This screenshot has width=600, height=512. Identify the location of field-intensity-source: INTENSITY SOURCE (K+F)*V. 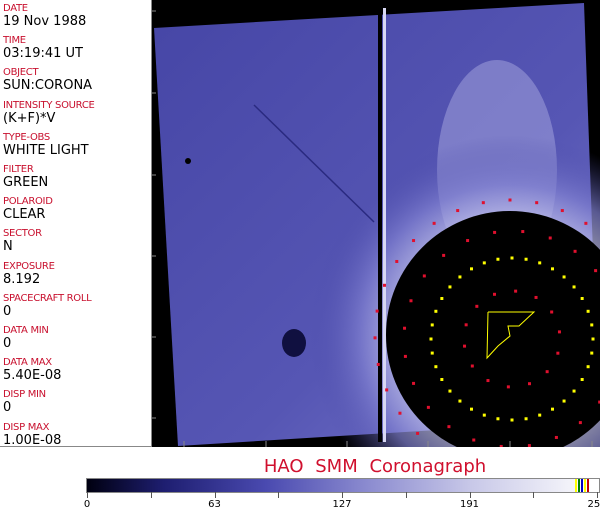
(49, 113).